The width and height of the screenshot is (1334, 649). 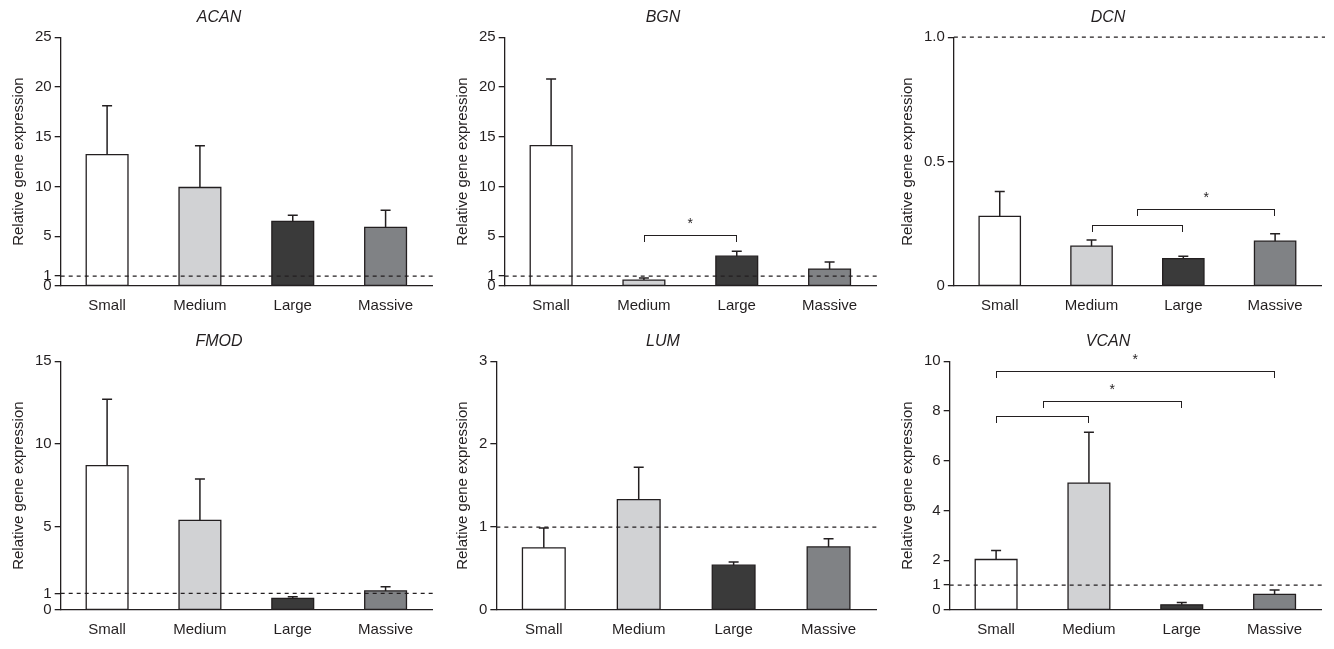 I want to click on y-tick-label: 6, so click(x=936, y=459).